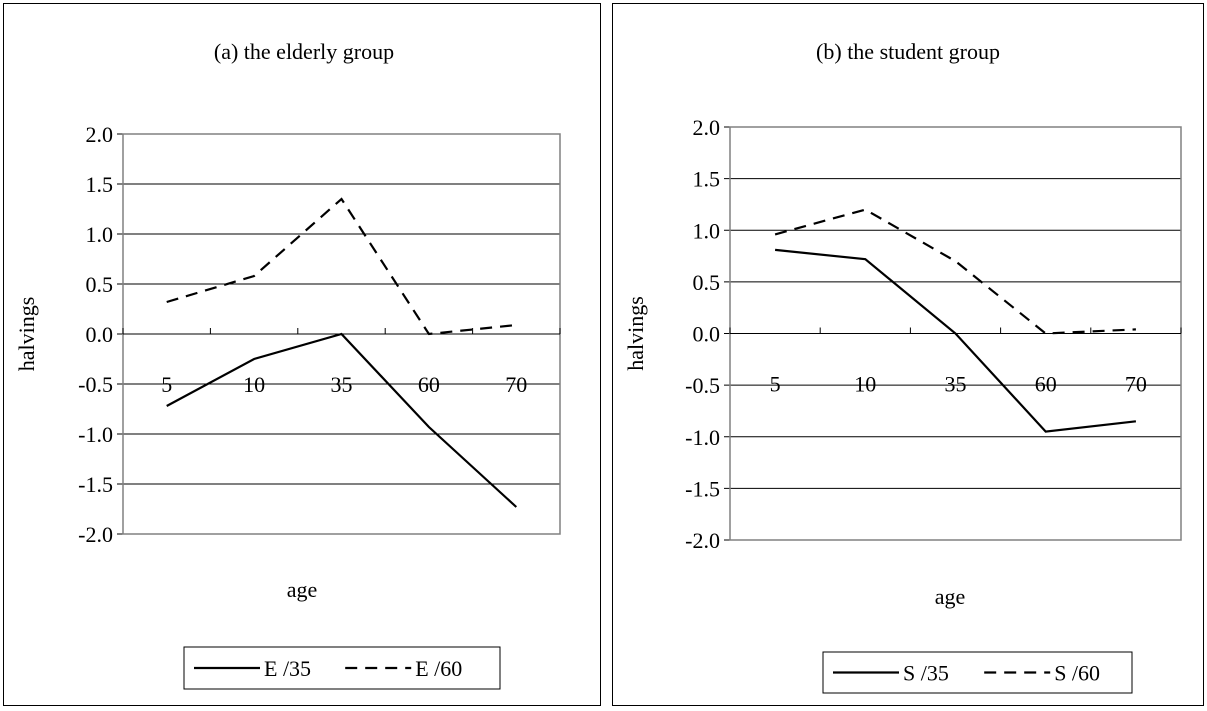  Describe the element at coordinates (1077, 673) in the screenshot. I see `legend-label: S /60` at that location.